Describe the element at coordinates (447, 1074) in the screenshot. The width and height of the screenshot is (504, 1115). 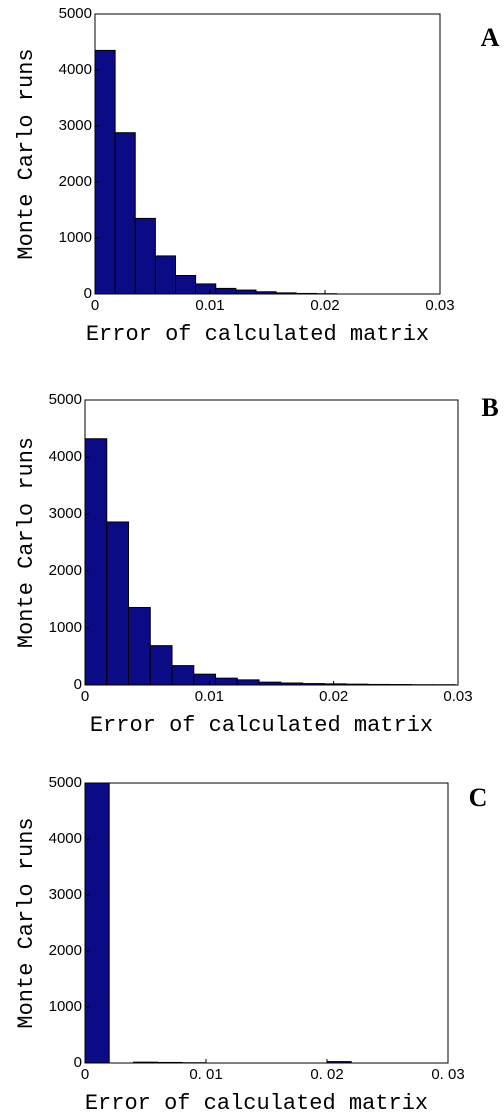
I see `x-tick-label: 0. 03` at that location.